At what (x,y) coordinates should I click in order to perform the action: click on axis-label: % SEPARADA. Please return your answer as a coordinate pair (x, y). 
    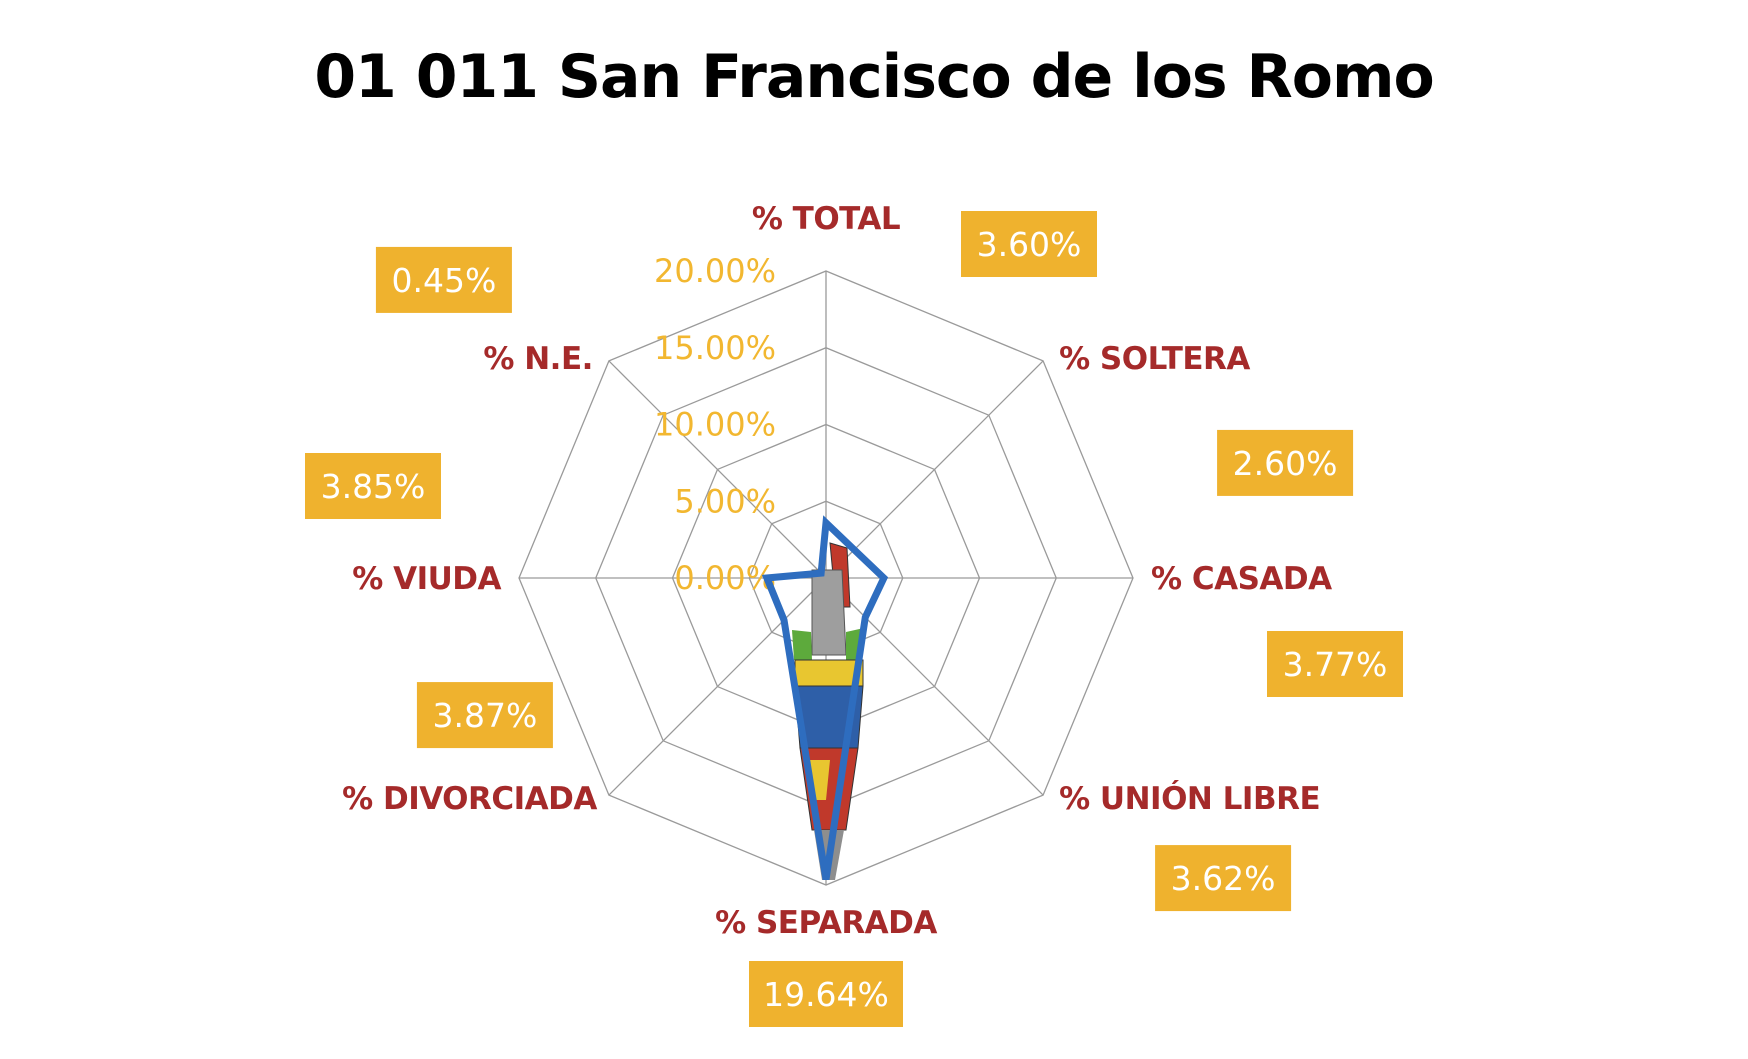
    Looking at the image, I should click on (826, 923).